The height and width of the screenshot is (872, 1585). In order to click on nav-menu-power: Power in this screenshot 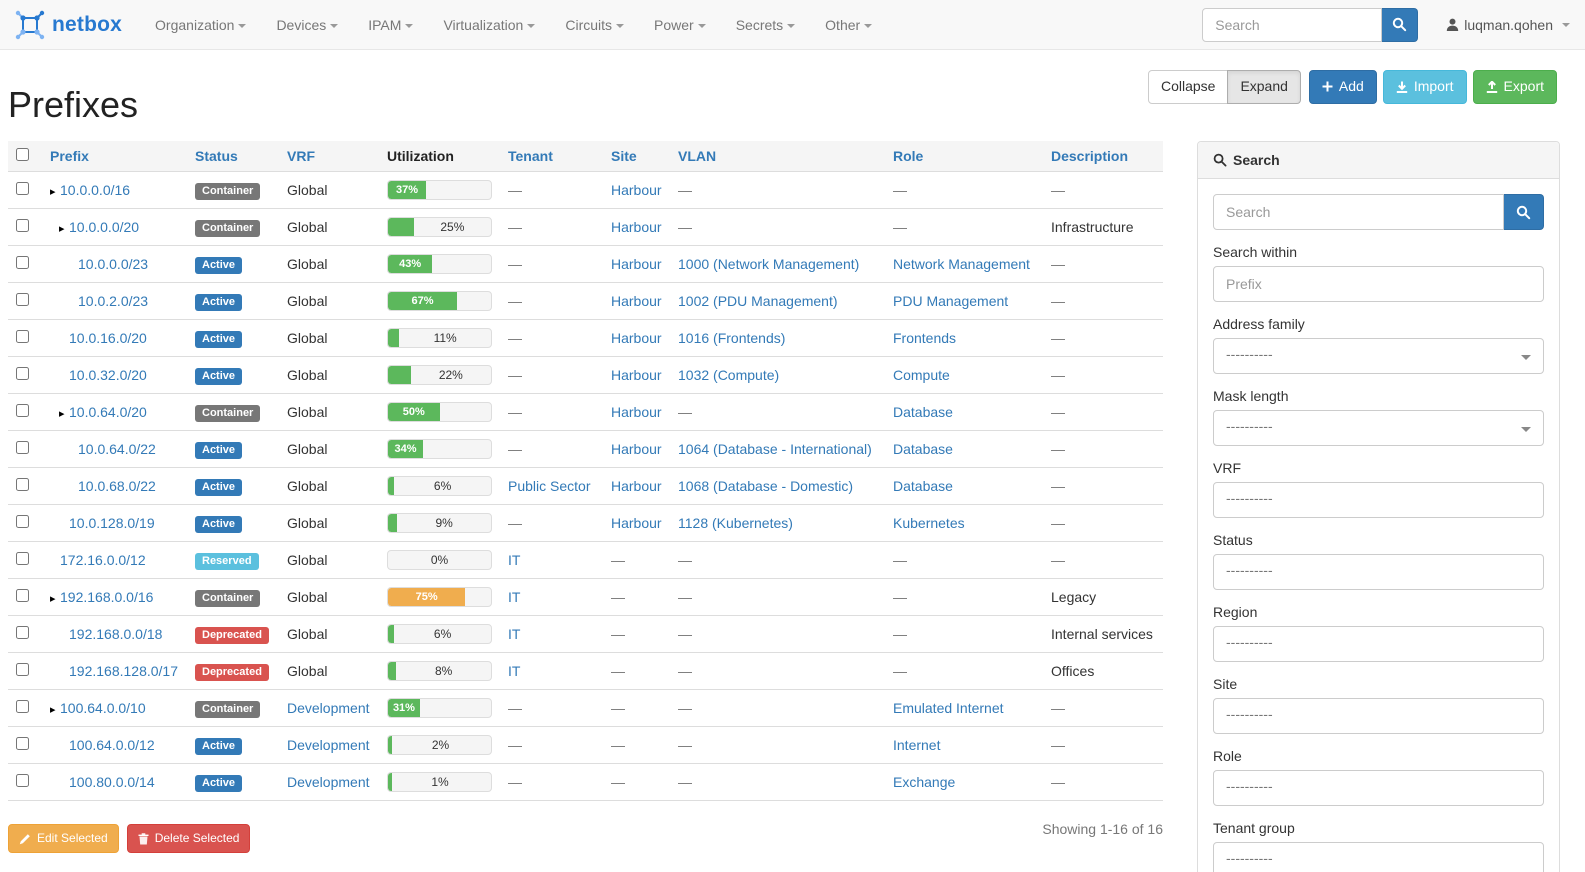, I will do `click(680, 25)`.